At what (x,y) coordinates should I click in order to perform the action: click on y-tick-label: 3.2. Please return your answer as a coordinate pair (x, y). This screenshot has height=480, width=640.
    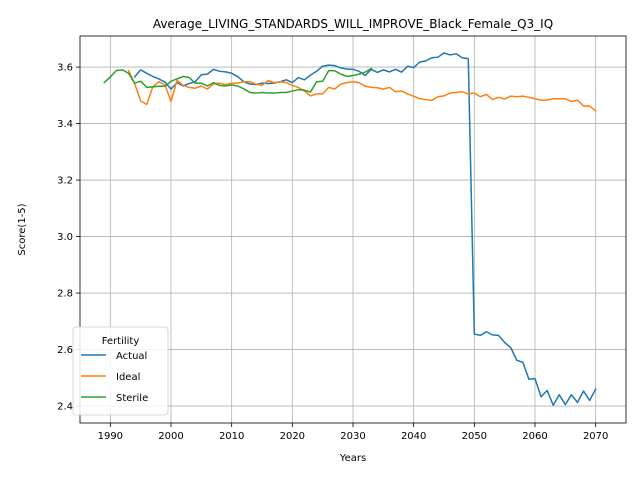
    Looking at the image, I should click on (65, 181).